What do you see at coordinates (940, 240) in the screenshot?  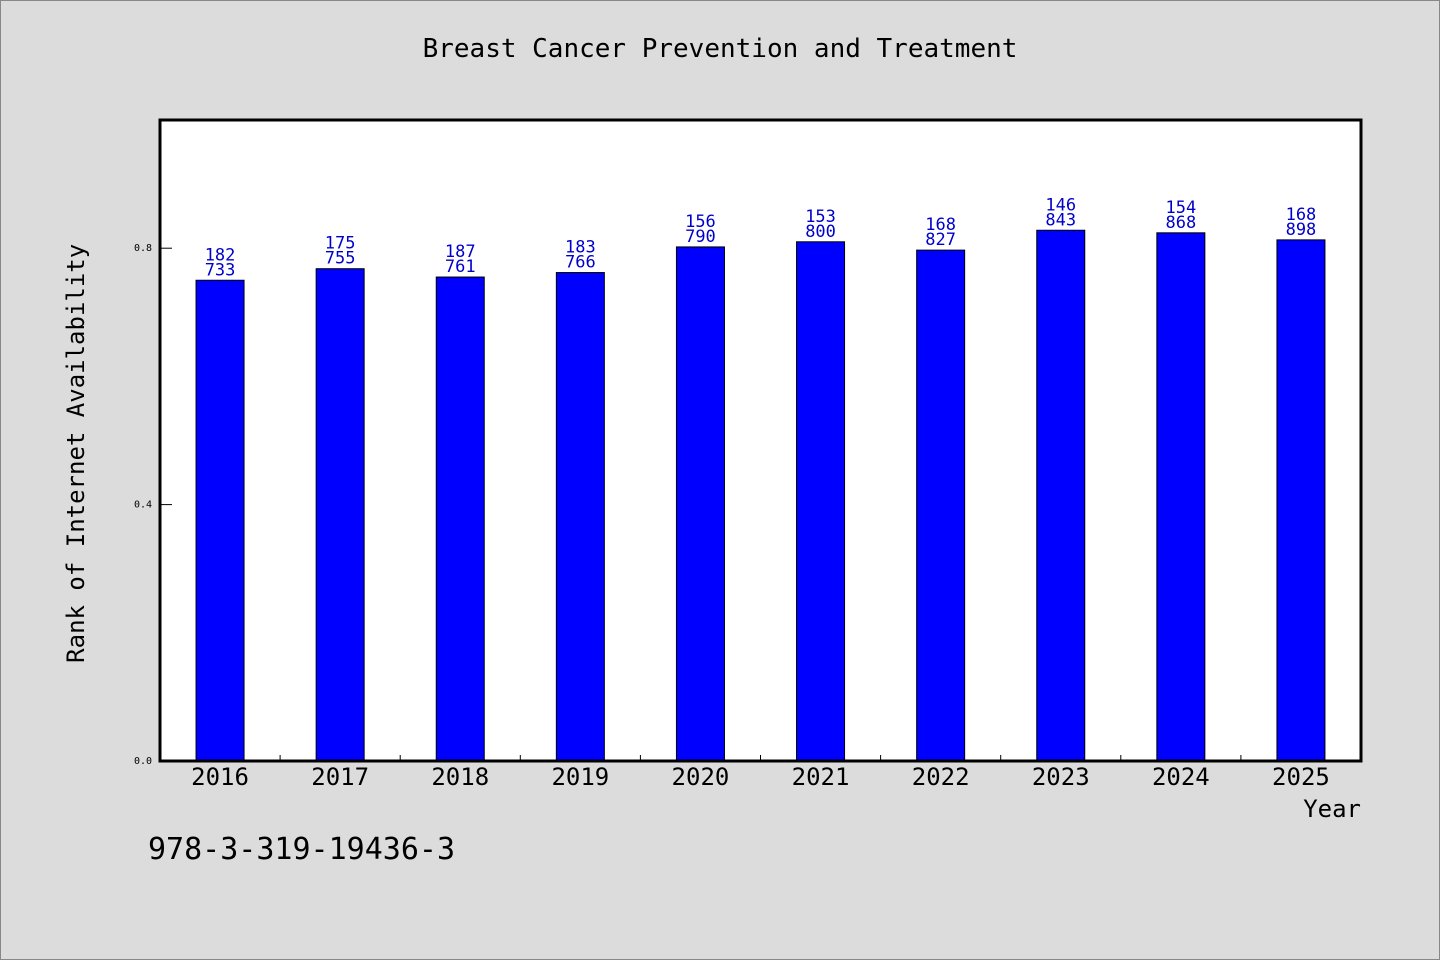 I see `bar-label-bottom: 827` at bounding box center [940, 240].